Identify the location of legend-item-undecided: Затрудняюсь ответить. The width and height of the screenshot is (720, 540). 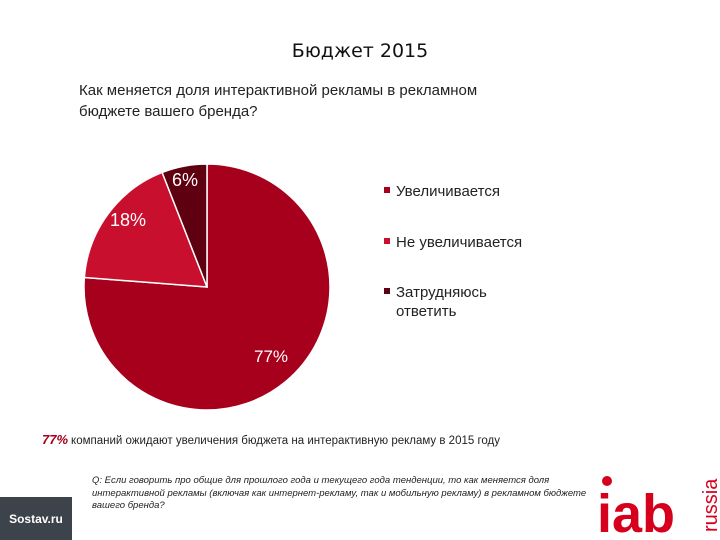
(445, 302).